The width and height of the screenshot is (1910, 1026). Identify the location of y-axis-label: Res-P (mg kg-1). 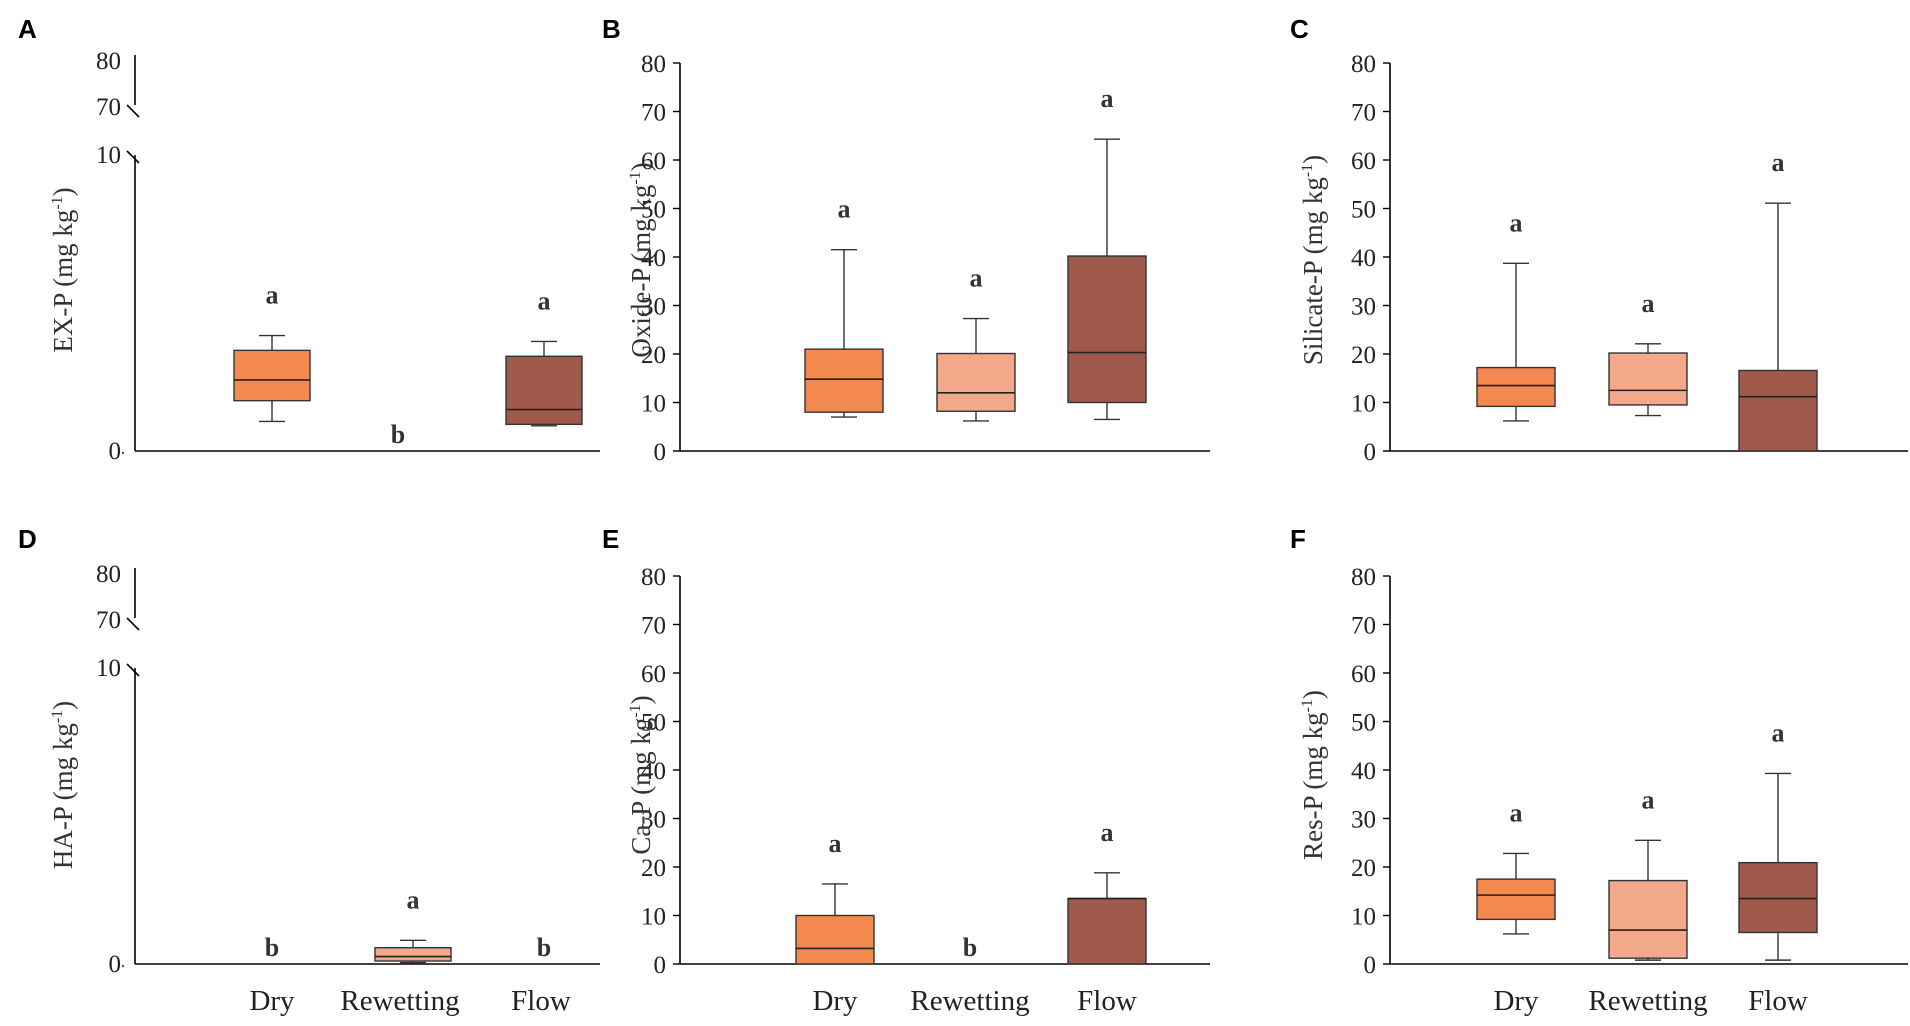
(1313, 775).